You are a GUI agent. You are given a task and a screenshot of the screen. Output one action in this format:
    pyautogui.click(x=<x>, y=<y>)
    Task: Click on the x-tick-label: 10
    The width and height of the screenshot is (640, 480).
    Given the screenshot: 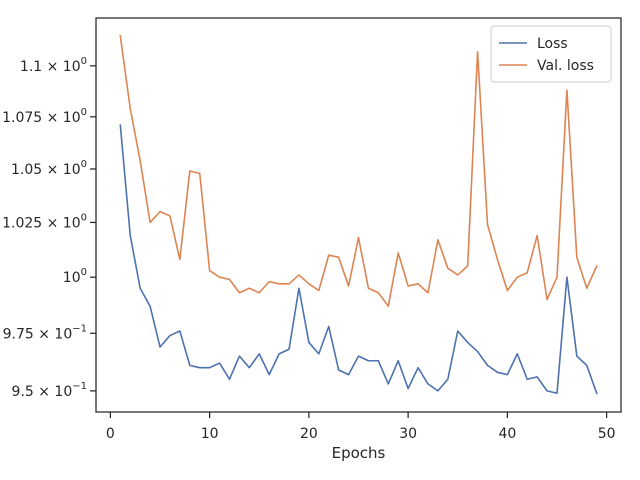 What is the action you would take?
    pyautogui.click(x=210, y=434)
    